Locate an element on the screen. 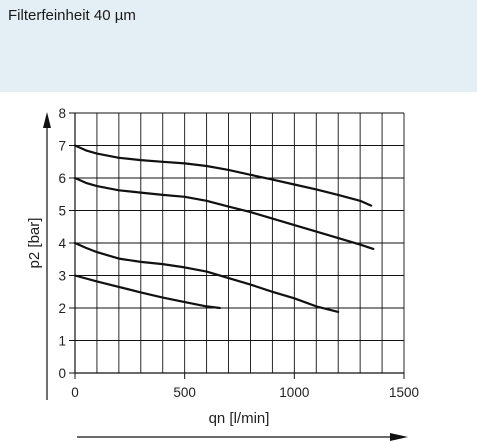 Image resolution: width=477 pixels, height=441 pixels. x-direction-arrow-head is located at coordinates (399, 437).